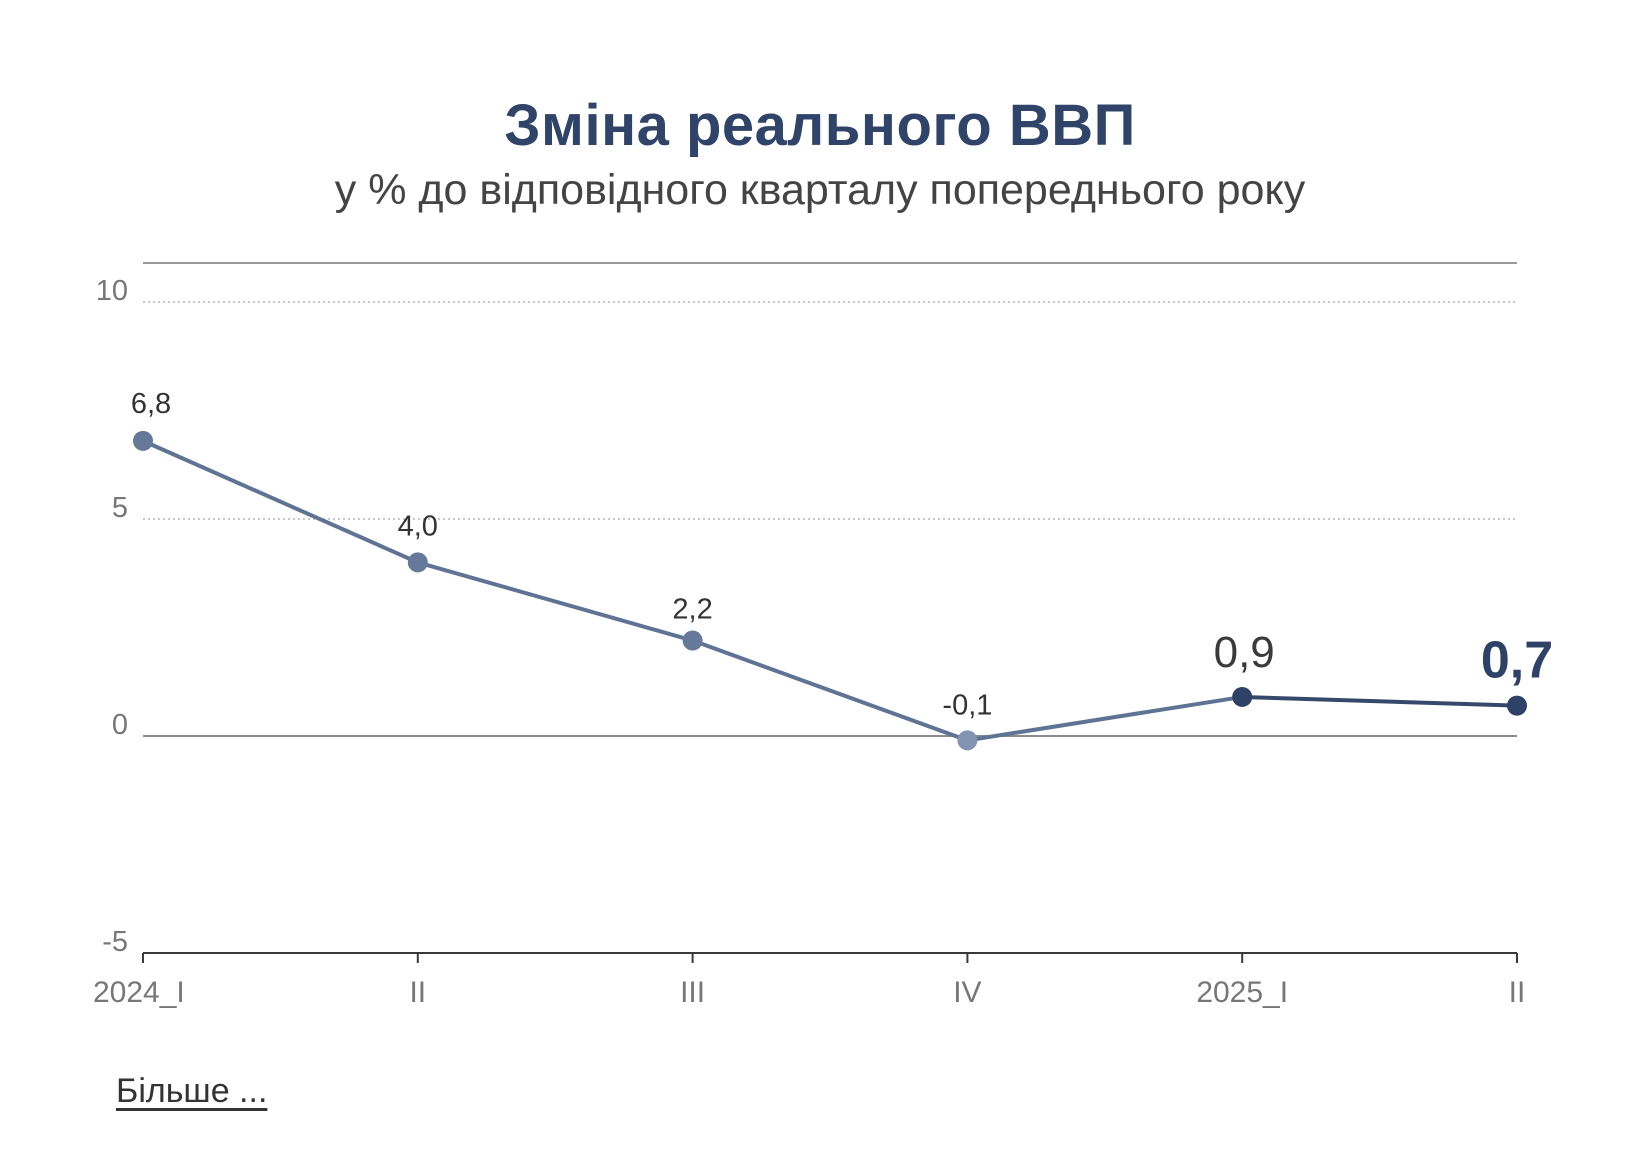 The width and height of the screenshot is (1640, 1163). Describe the element at coordinates (1517, 661) in the screenshot. I see `data-label: 0,7` at that location.